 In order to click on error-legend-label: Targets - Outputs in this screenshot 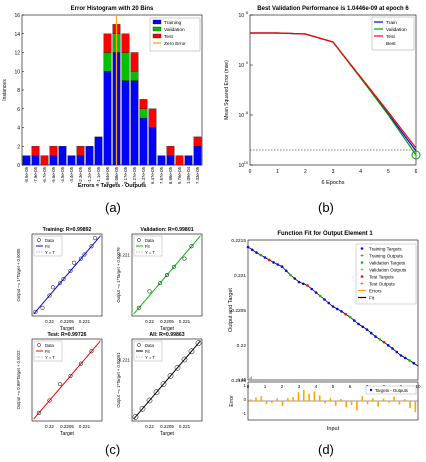, I will do `click(391, 390)`.